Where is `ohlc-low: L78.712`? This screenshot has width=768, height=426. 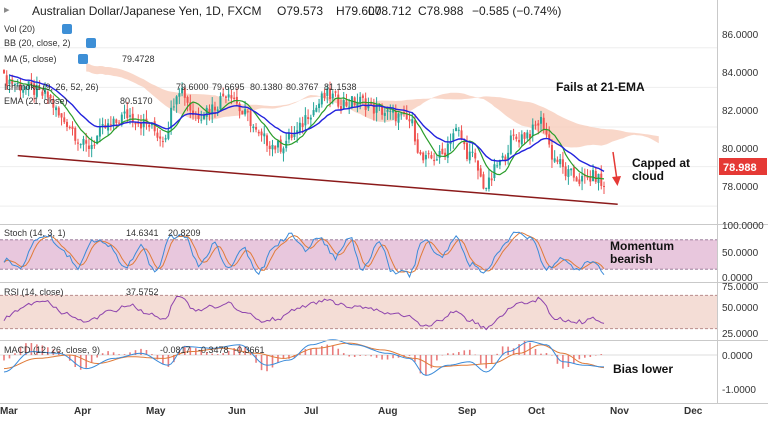 ohlc-low: L78.712 is located at coordinates (390, 11).